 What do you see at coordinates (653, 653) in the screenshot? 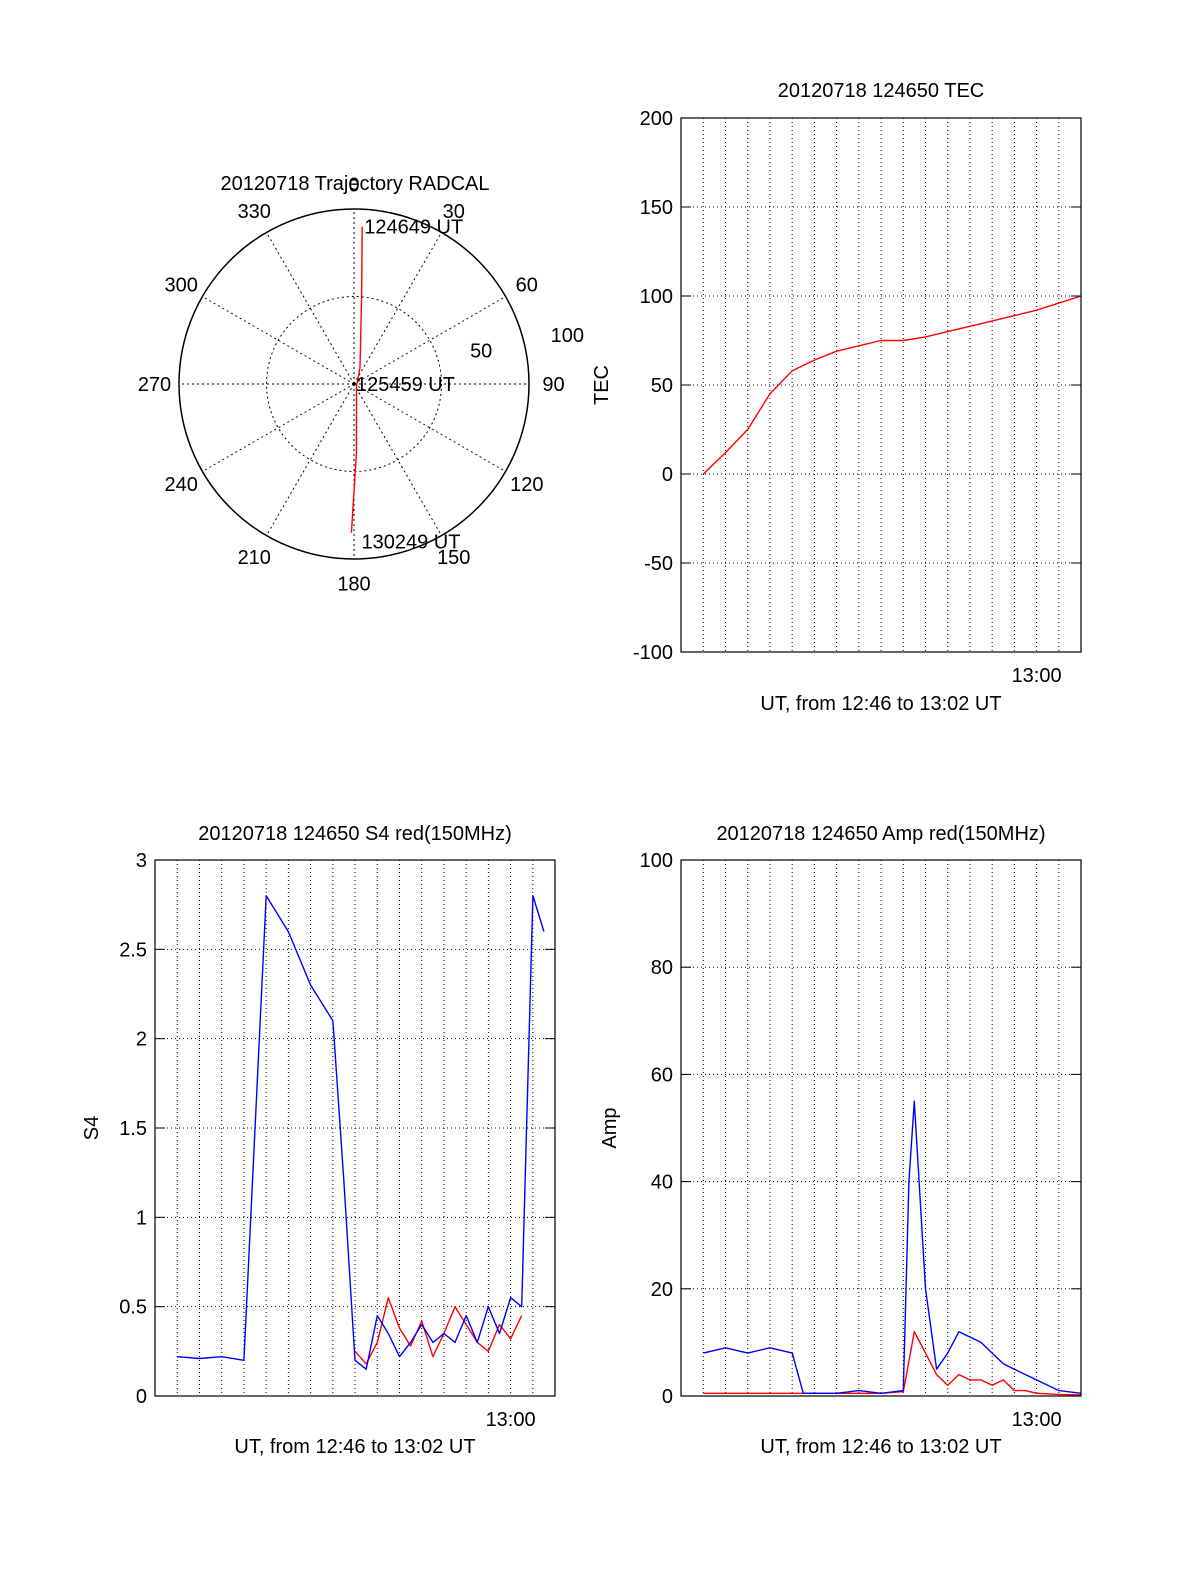
I see `y-tick-label: -100` at bounding box center [653, 653].